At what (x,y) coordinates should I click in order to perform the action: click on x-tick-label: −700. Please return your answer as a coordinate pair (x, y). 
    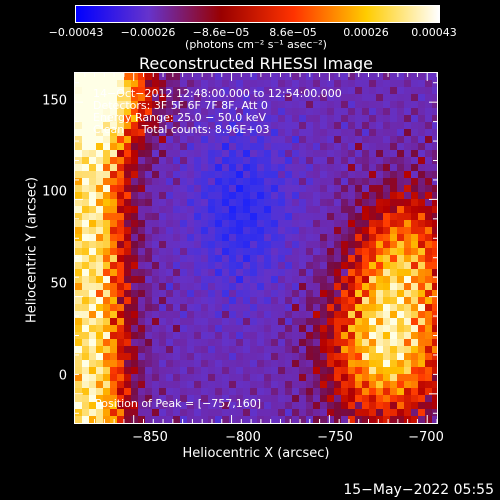
    Looking at the image, I should click on (426, 437).